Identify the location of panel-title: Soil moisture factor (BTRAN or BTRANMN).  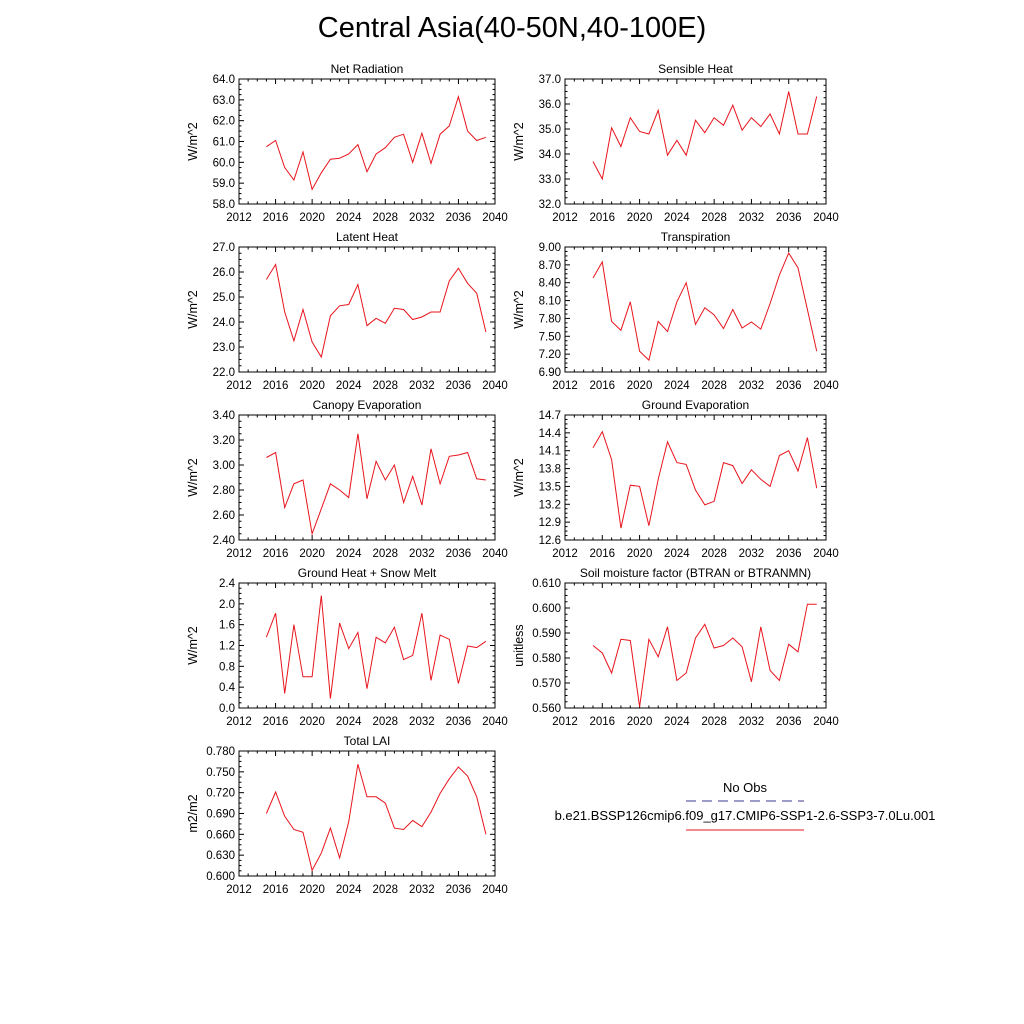
(695, 573).